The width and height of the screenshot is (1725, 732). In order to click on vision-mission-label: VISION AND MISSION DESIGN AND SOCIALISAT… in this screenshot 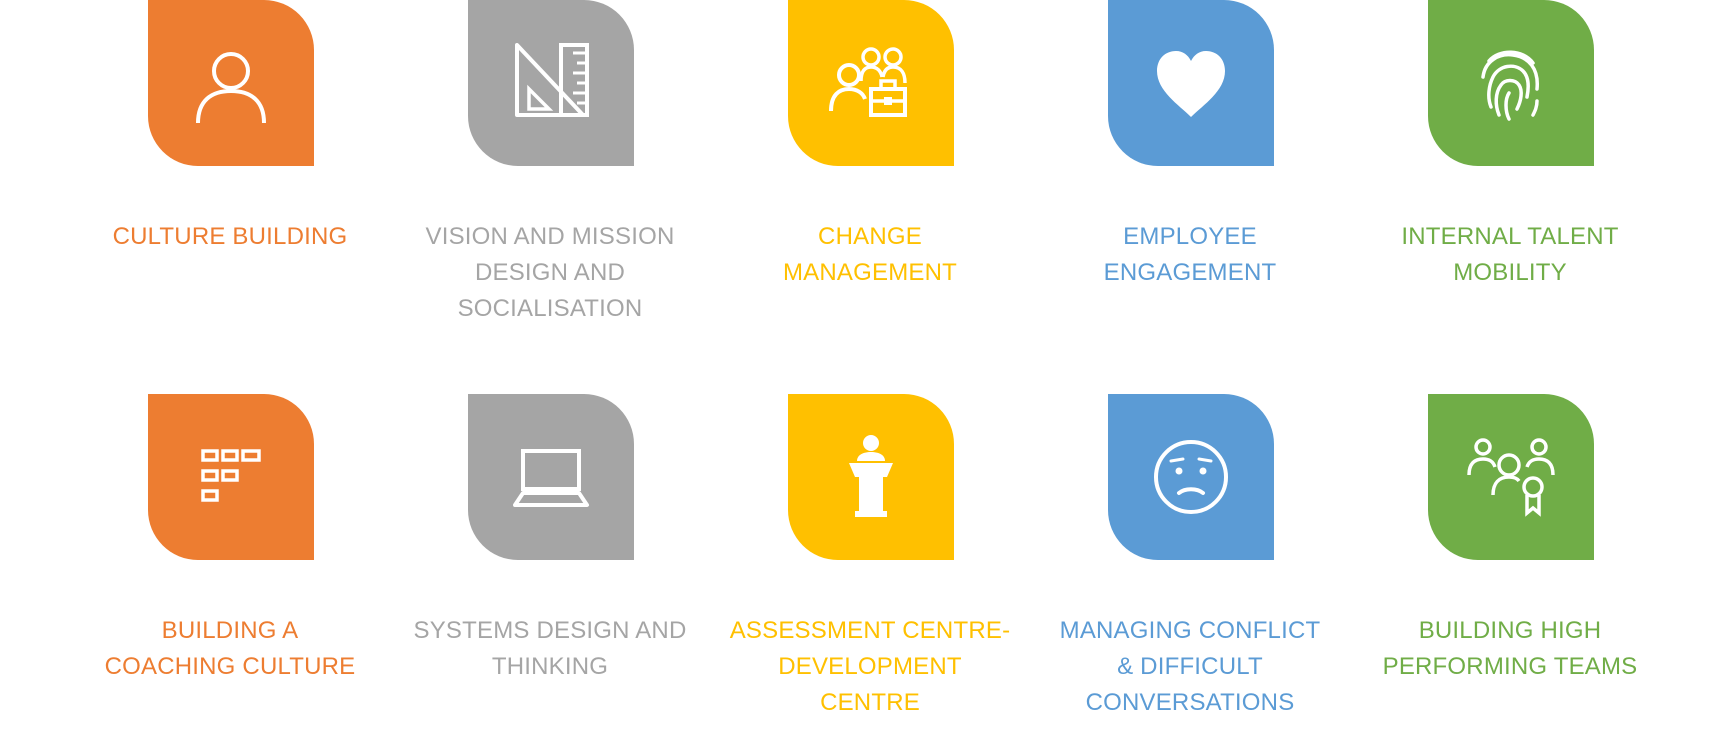, I will do `click(550, 272)`.